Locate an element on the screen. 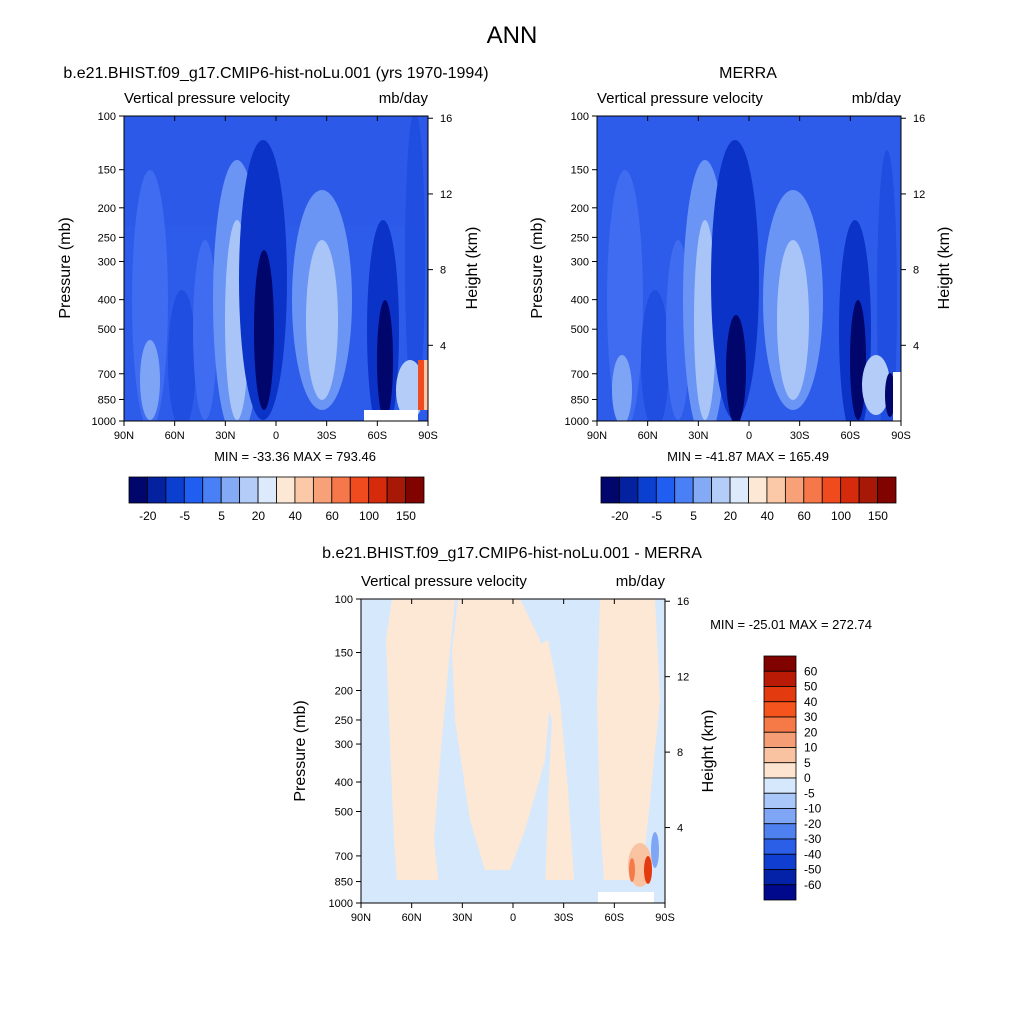 The height and width of the screenshot is (1024, 1024). figure-title: ANN is located at coordinates (512, 35).